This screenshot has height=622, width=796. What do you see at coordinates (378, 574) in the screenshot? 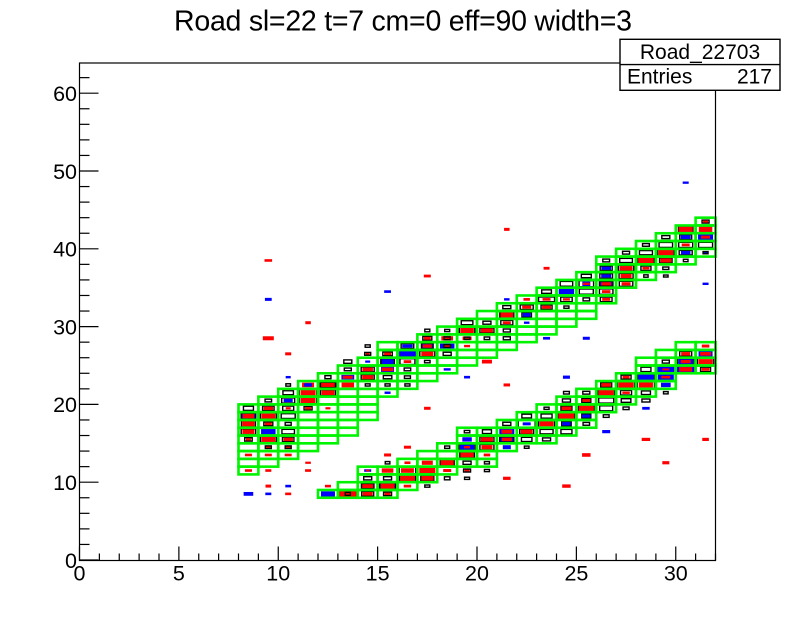
I see `svg-text: 15` at bounding box center [378, 574].